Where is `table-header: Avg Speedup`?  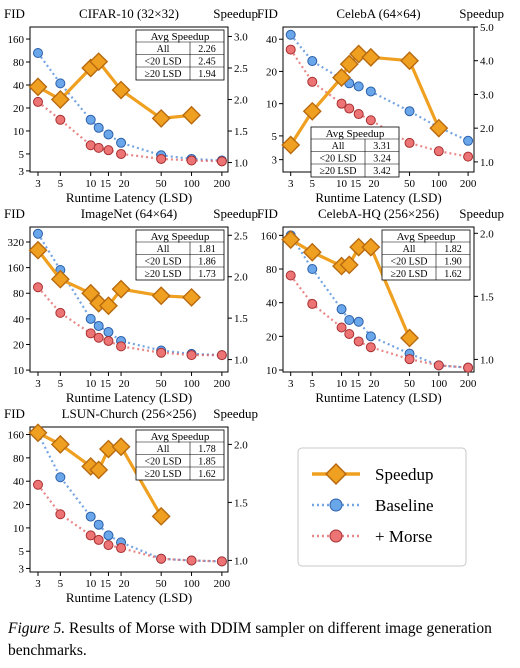 table-header: Avg Speedup is located at coordinates (180, 37).